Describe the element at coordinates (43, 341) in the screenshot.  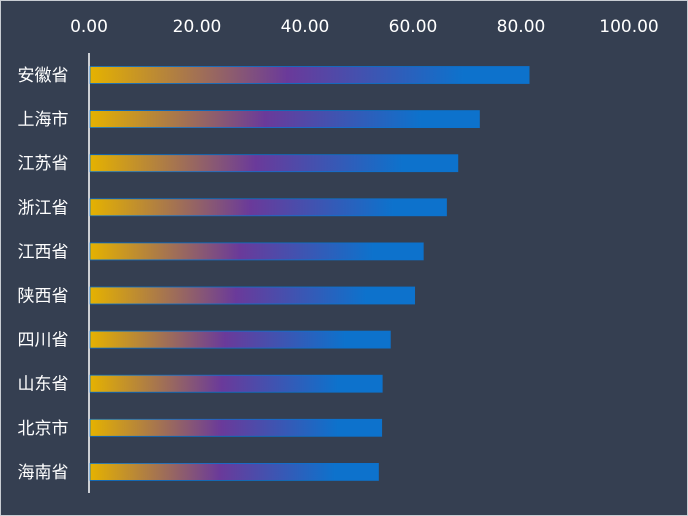
I see `category-label: 四川省` at that location.